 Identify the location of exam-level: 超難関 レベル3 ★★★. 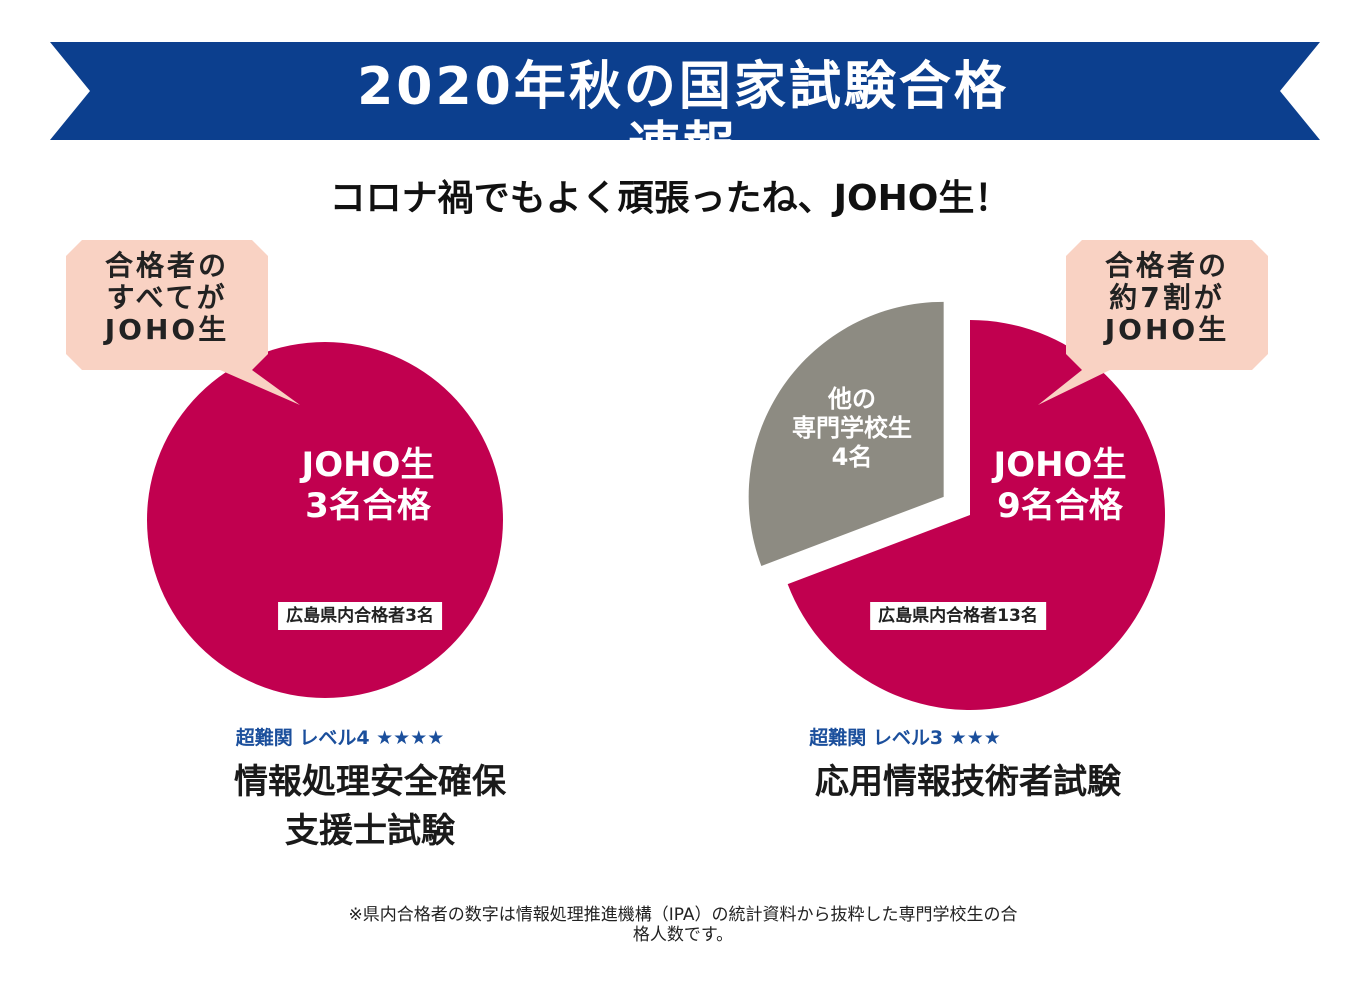
(905, 738).